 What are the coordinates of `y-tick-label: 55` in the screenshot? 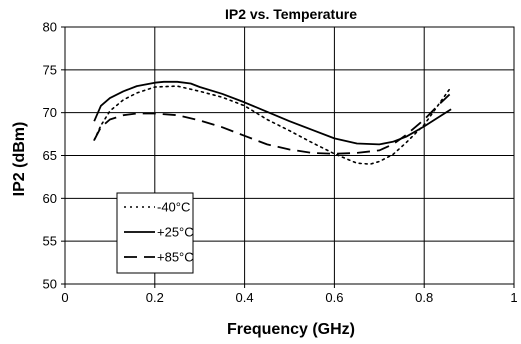 It's located at (50, 241).